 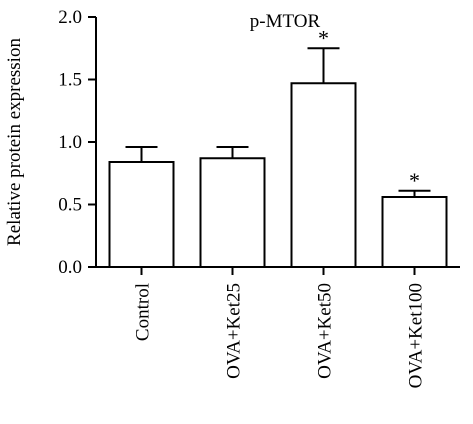 What do you see at coordinates (70, 80) in the screenshot?
I see `y-tick-label: 1.5` at bounding box center [70, 80].